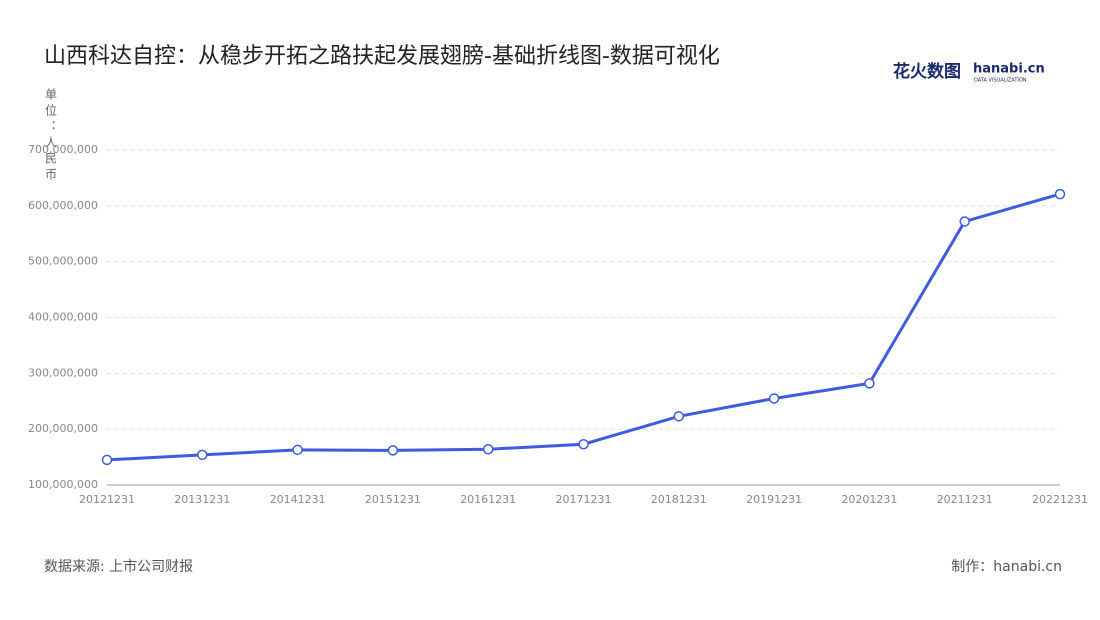 The image size is (1100, 620). Describe the element at coordinates (1060, 499) in the screenshot. I see `x-tick-label: 20221231` at that location.